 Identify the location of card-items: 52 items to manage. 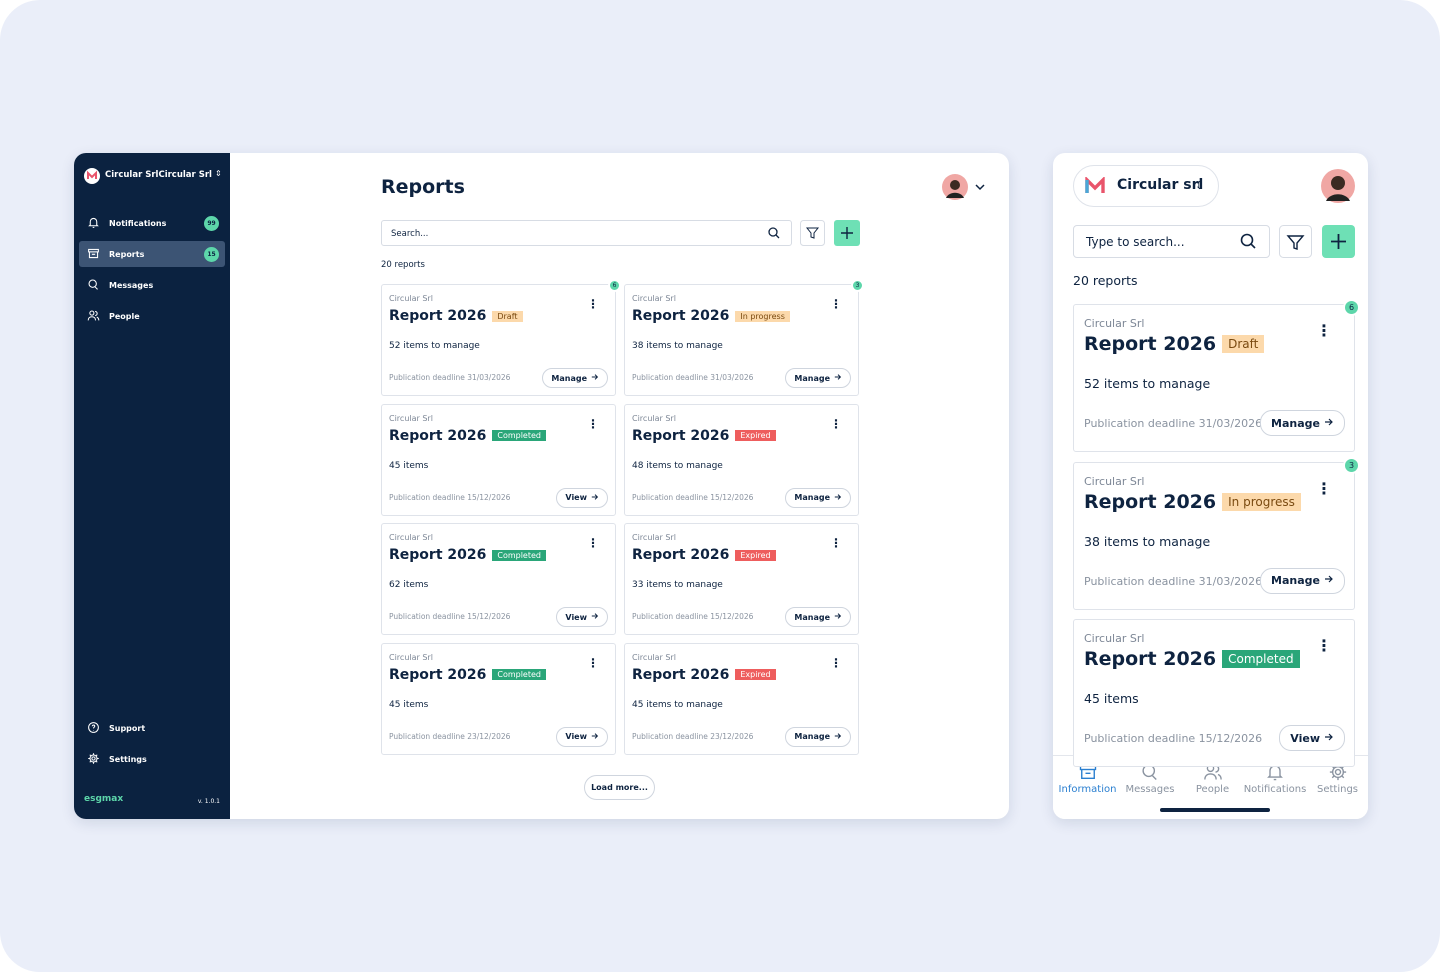
(434, 346).